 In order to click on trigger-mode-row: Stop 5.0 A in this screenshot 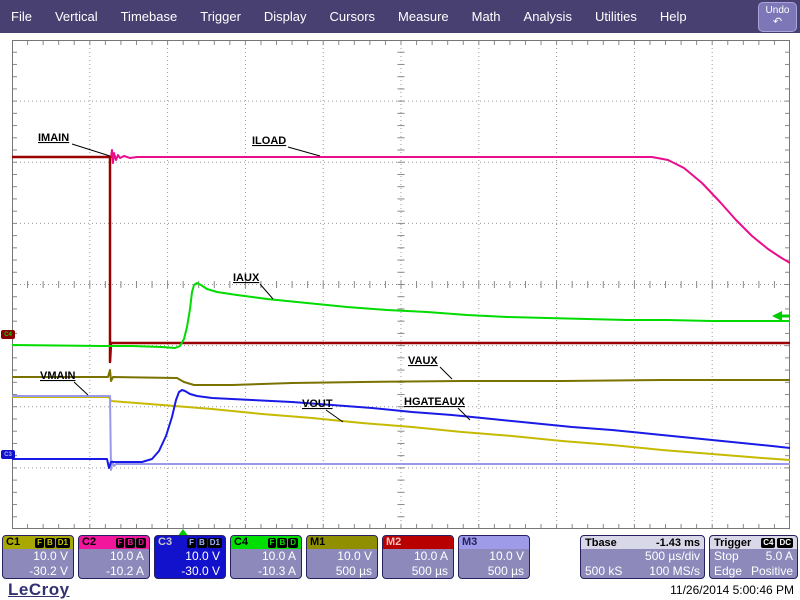, I will do `click(753, 556)`.